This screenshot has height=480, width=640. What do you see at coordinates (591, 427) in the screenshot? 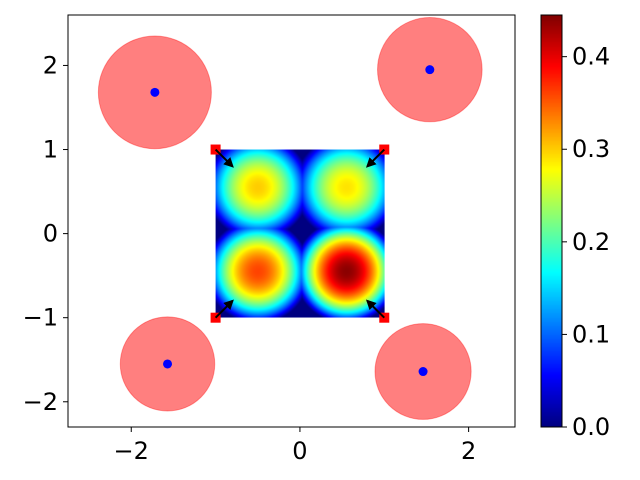
I see `colorbar-tick-label: 0.0` at bounding box center [591, 427].